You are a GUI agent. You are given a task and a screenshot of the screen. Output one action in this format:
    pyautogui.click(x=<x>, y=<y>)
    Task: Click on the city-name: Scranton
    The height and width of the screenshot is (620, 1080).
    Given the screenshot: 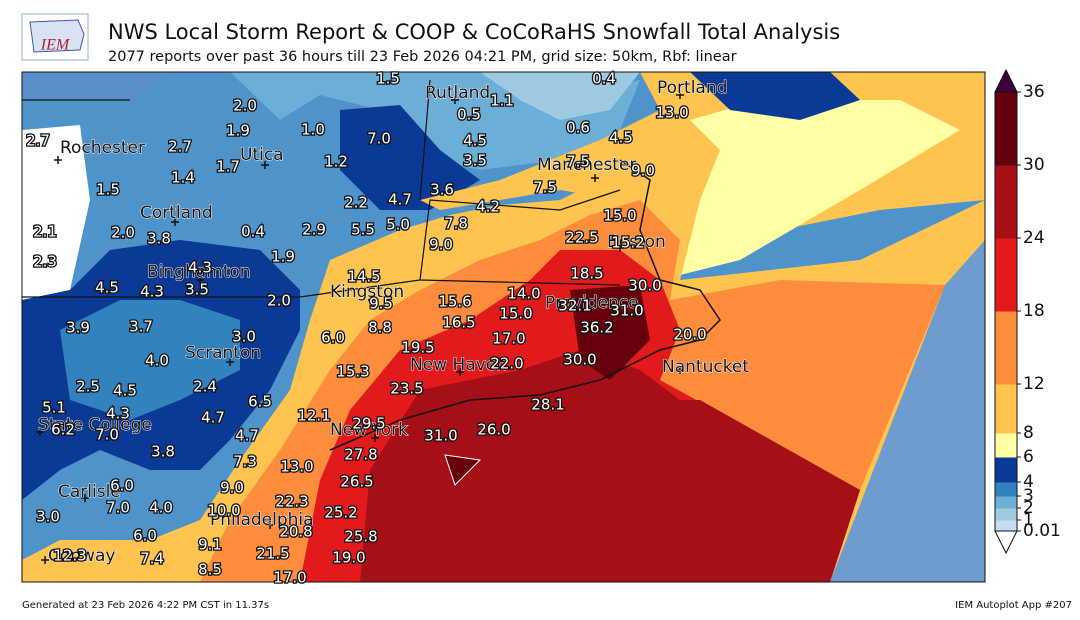 What is the action you would take?
    pyautogui.click(x=223, y=353)
    